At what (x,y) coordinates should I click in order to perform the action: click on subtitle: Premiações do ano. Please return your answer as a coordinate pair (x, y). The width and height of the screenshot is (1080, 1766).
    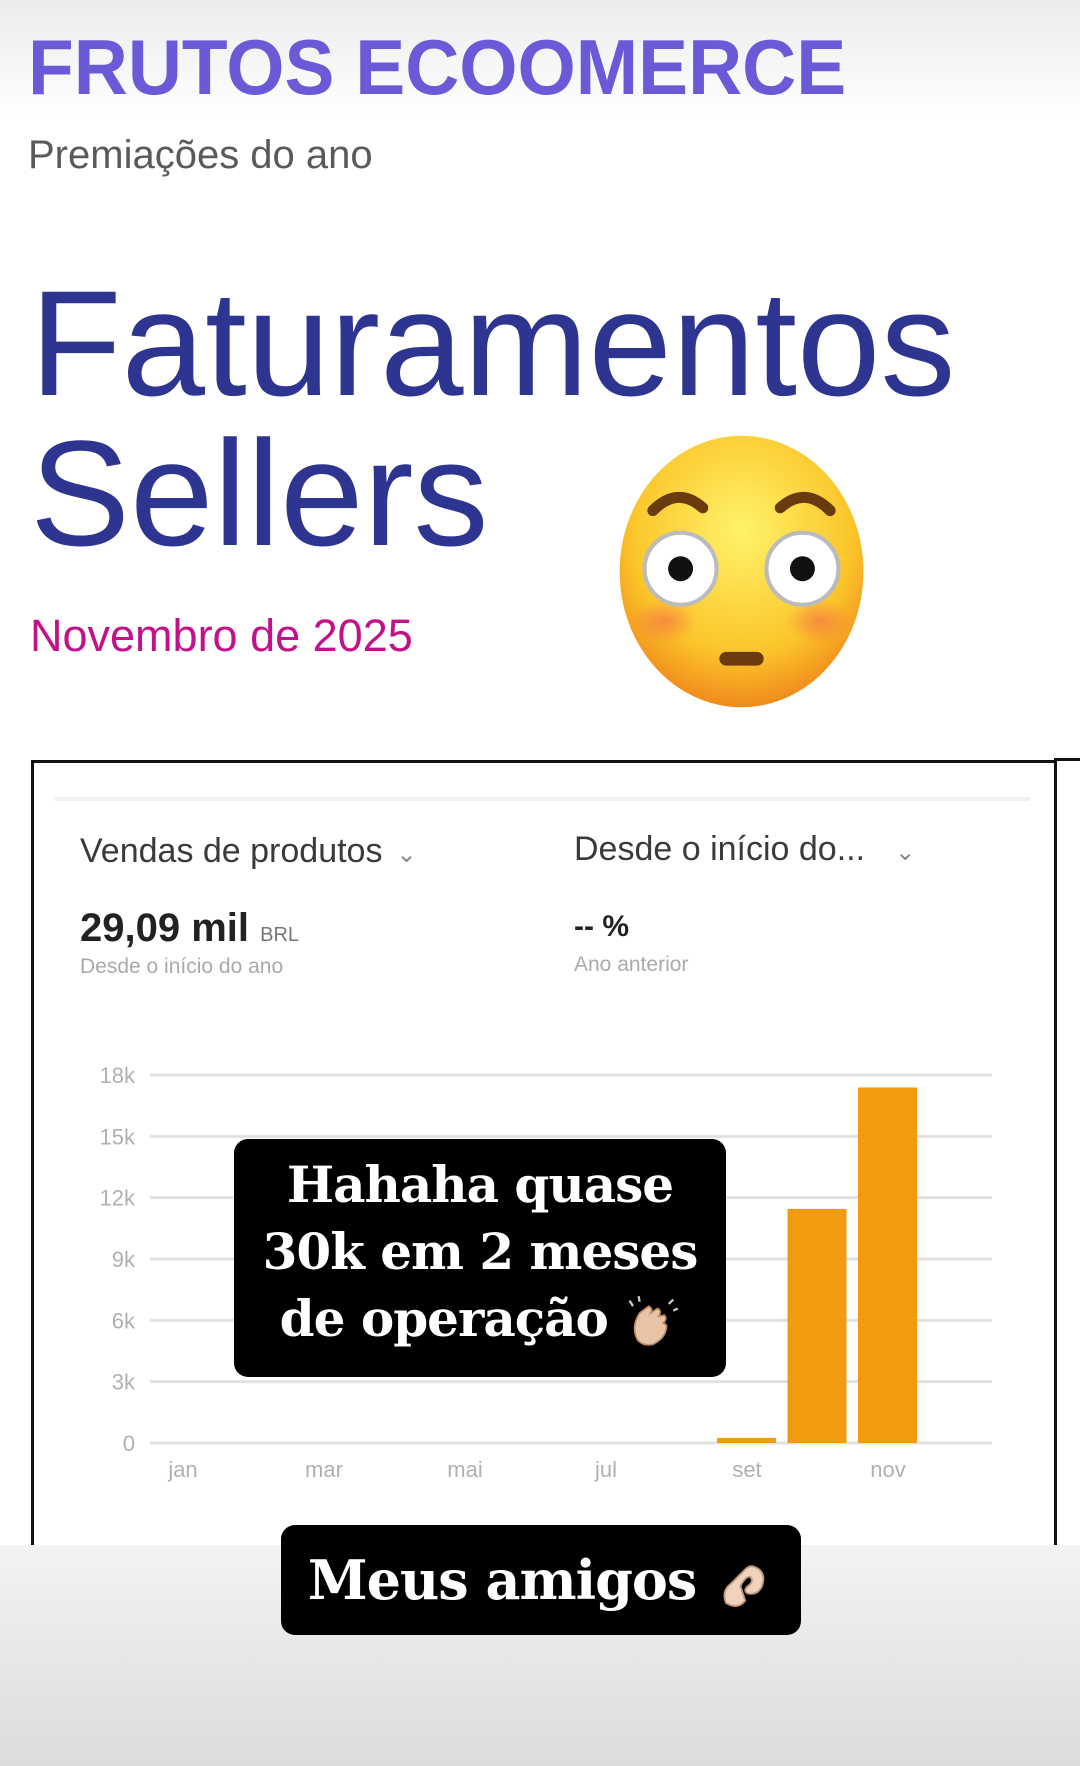
    Looking at the image, I should click on (200, 155).